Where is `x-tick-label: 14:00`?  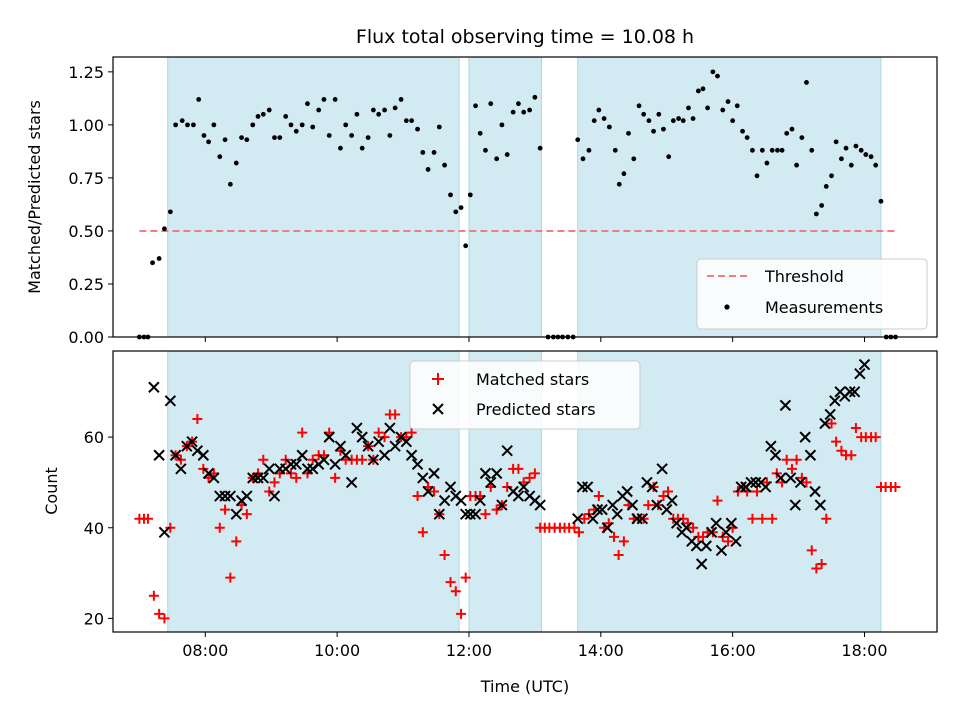 x-tick-label: 14:00 is located at coordinates (601, 650).